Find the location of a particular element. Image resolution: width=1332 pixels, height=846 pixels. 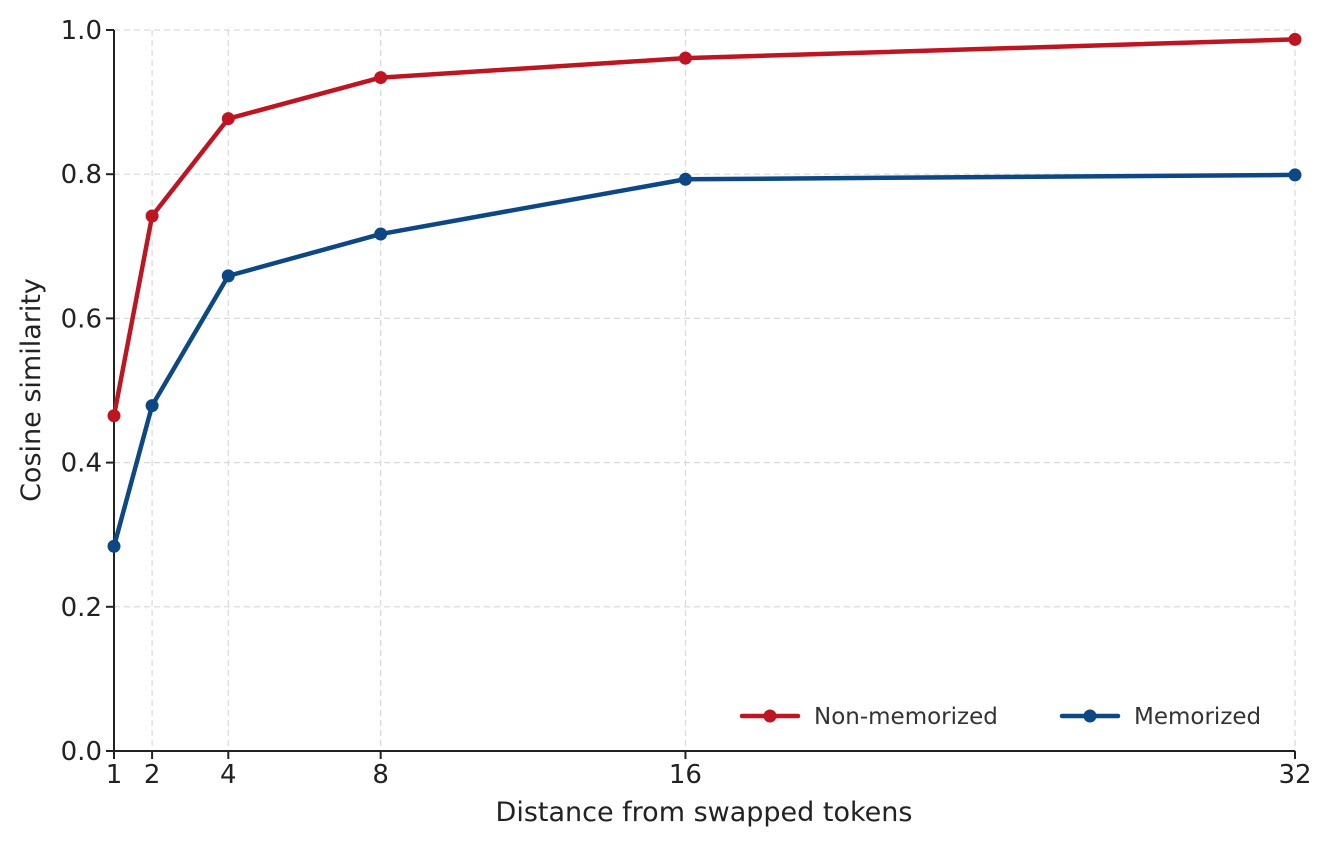

legend-label: Memorized is located at coordinates (1197, 717).